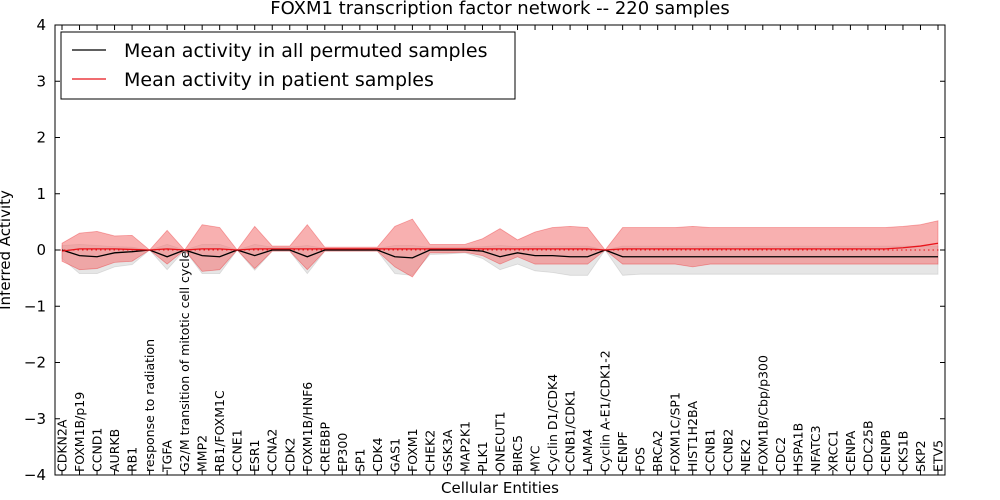  What do you see at coordinates (762, 413) in the screenshot?
I see `x-category-label: FOXM1B/Cbp/p300` at bounding box center [762, 413].